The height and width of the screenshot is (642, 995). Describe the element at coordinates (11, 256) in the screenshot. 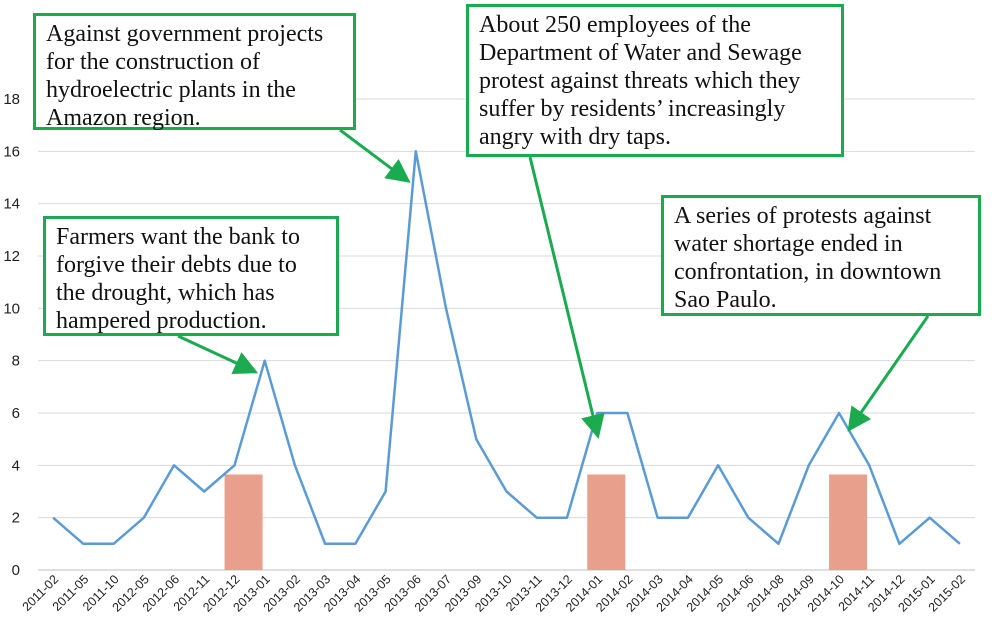

I see `y-tick-label: 12` at that location.